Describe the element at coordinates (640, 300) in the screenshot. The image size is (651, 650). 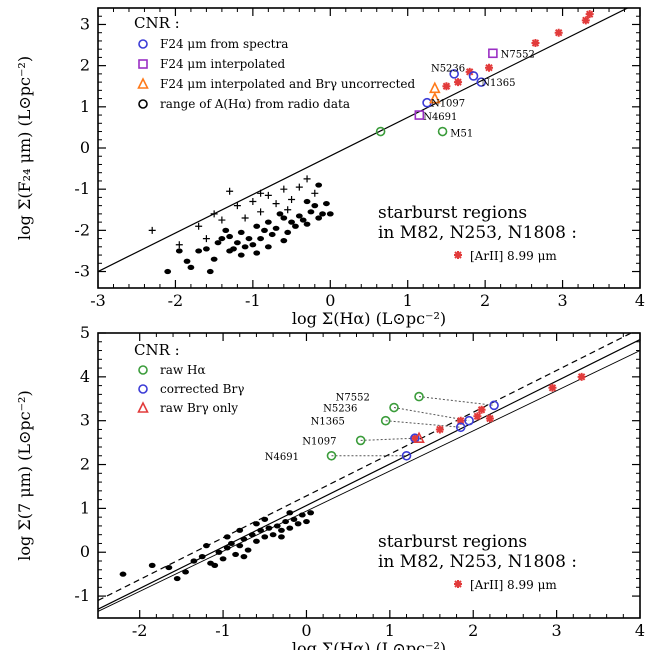
I see `x-tick-label: 4` at that location.